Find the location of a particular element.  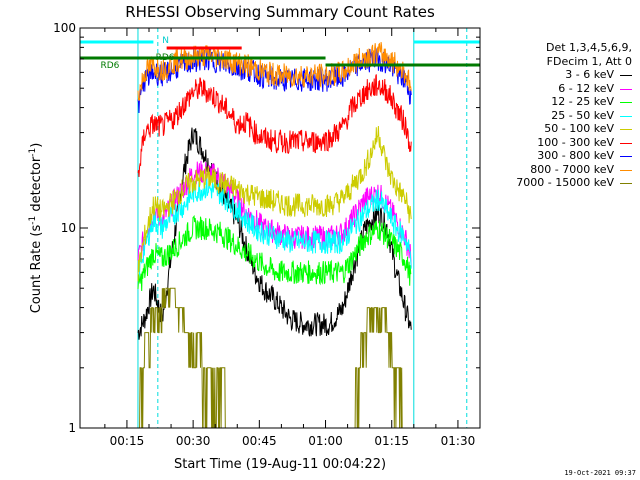

x-tick-label: 01:15 is located at coordinates (391, 441).